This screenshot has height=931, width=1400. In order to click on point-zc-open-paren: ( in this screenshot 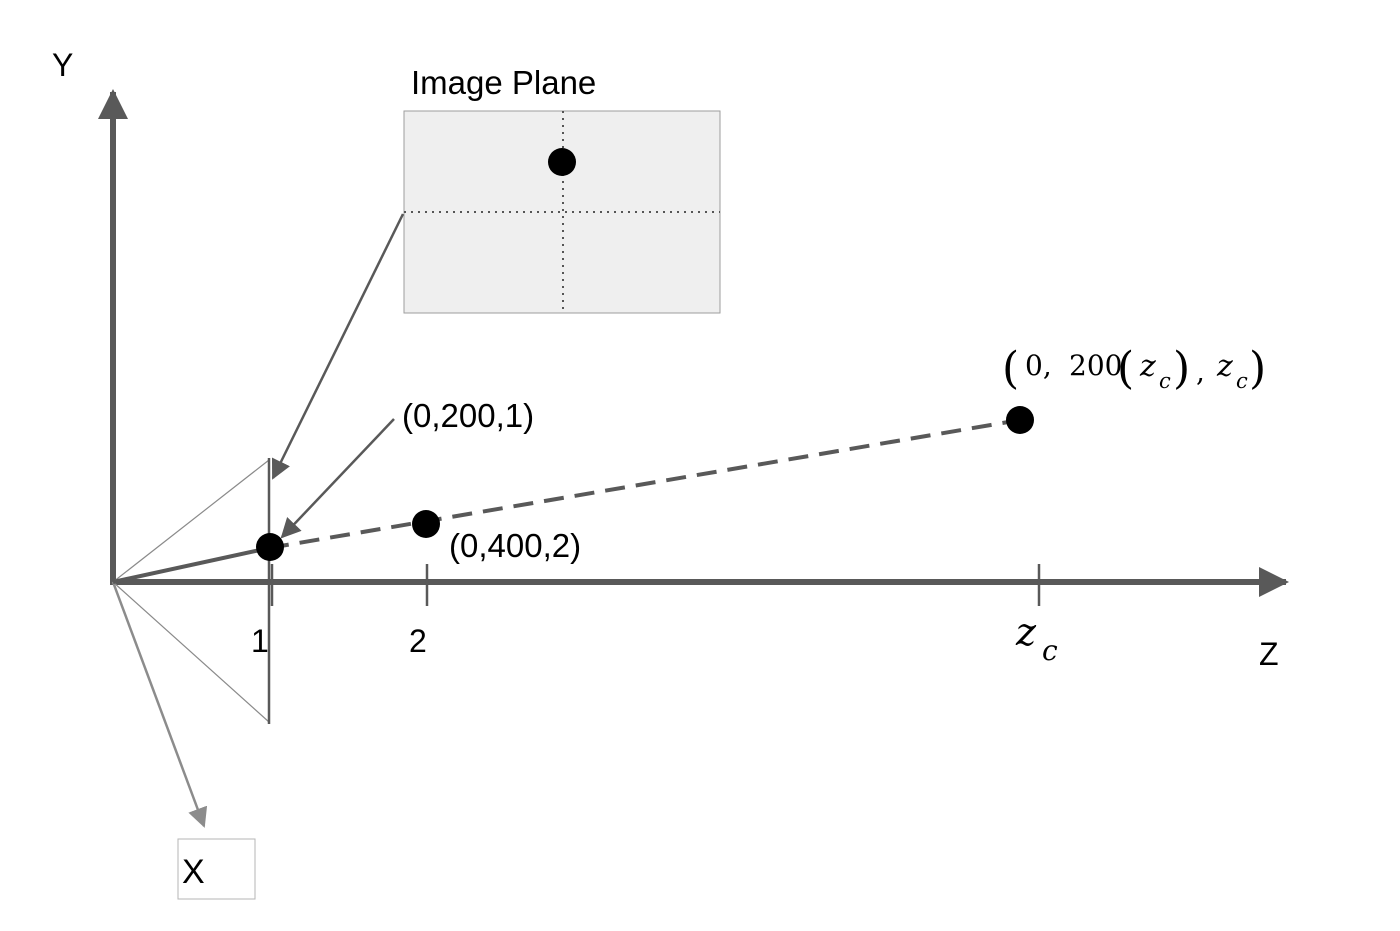, I will do `click(1010, 368)`.